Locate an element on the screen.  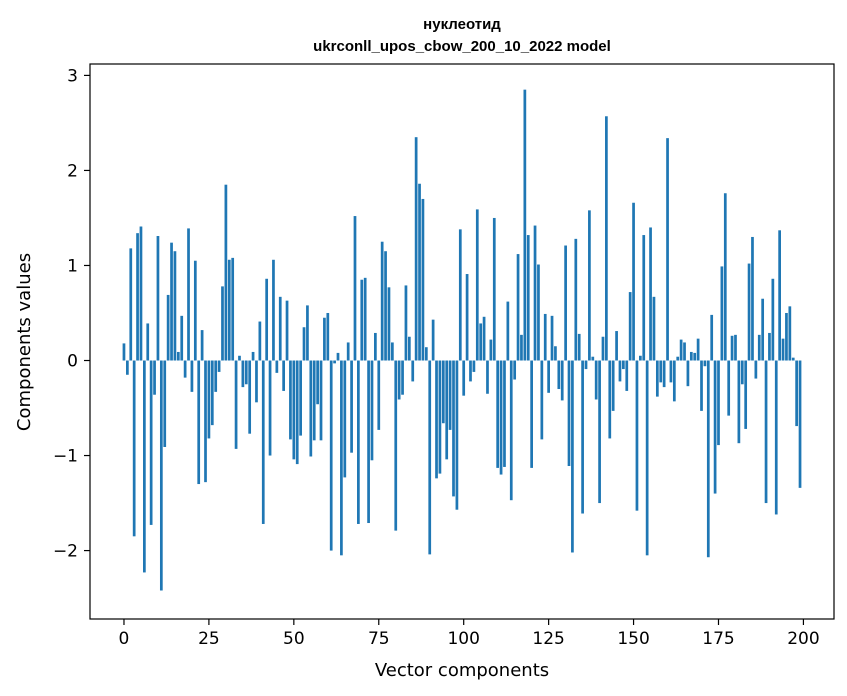
y-tick-label: 3 is located at coordinates (72, 76).